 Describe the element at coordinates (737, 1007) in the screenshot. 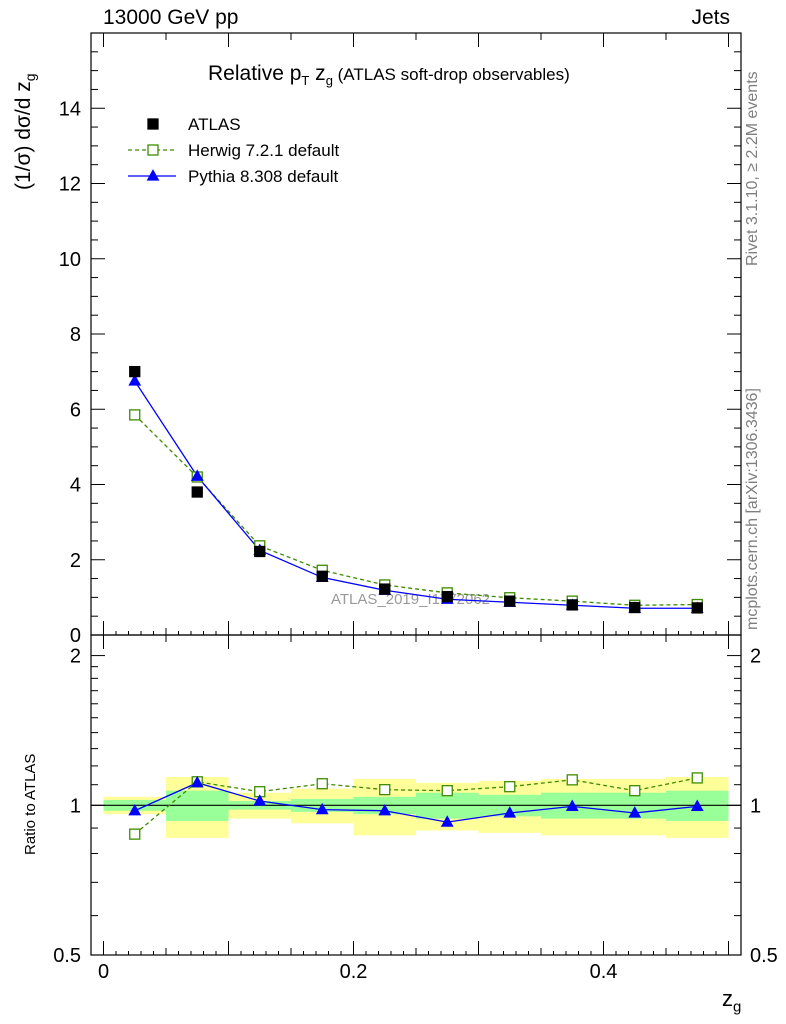

I see `x-axis-title-sub: g` at that location.